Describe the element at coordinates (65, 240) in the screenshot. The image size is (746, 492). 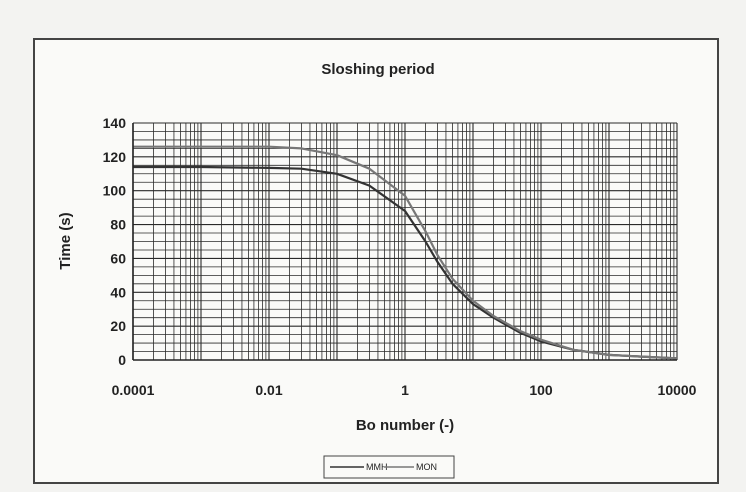
I see `y-axis-label: Time (s)` at that location.